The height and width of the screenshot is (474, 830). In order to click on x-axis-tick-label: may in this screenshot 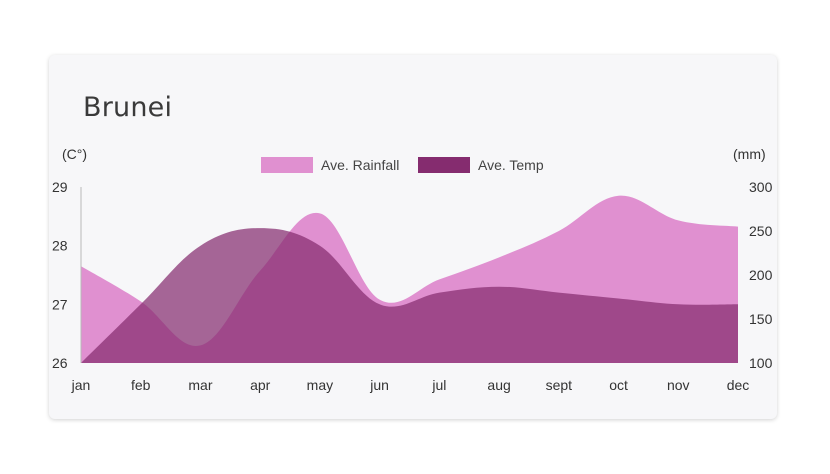, I will do `click(320, 385)`.